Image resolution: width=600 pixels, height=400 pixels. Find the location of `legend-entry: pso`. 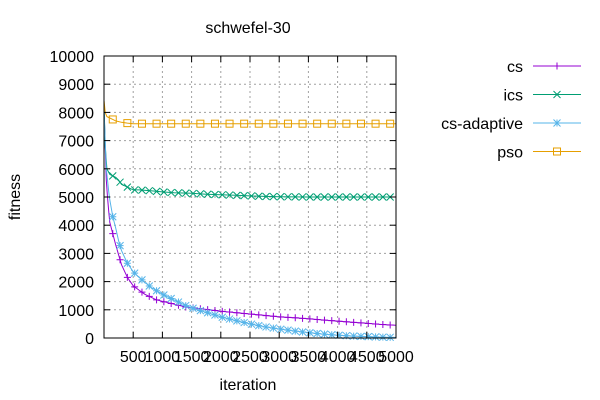

legend-entry: pso is located at coordinates (539, 153).